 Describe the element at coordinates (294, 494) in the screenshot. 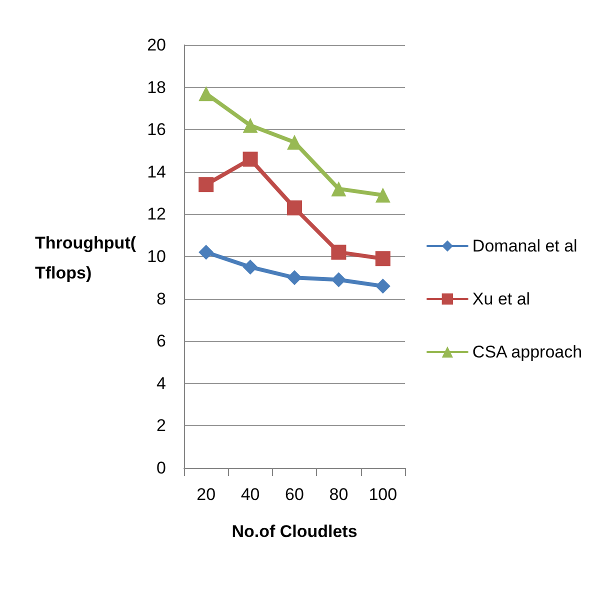

I see `x-tick-label: 60` at that location.